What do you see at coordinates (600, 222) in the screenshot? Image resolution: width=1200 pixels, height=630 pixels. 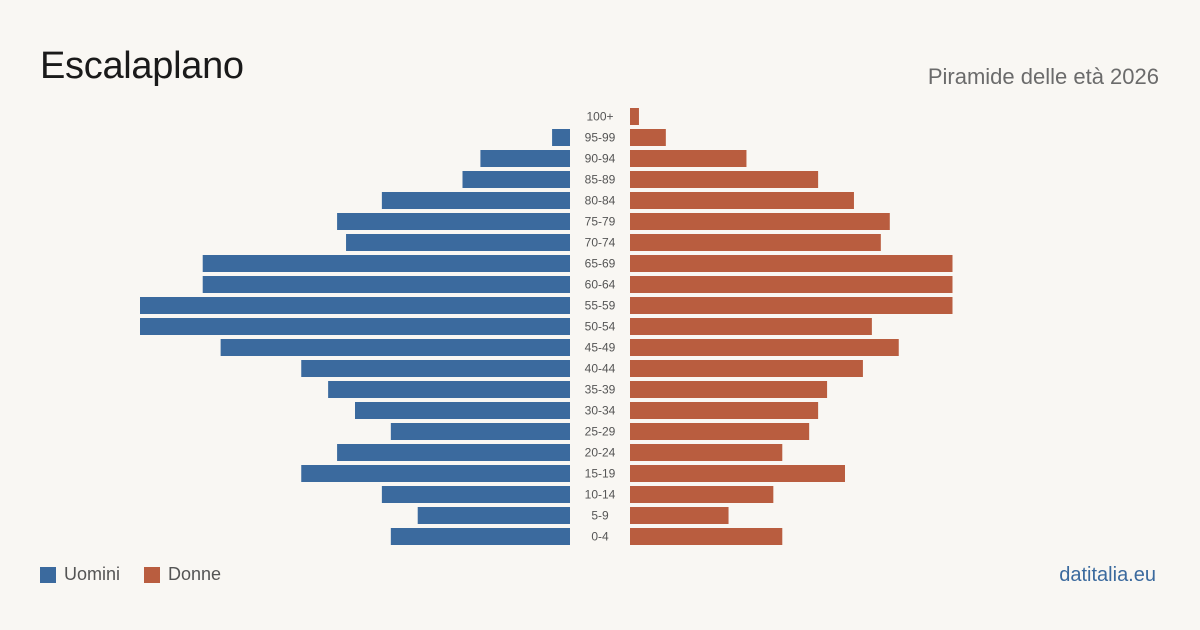 I see `age-label-75-79: 75-79` at bounding box center [600, 222].